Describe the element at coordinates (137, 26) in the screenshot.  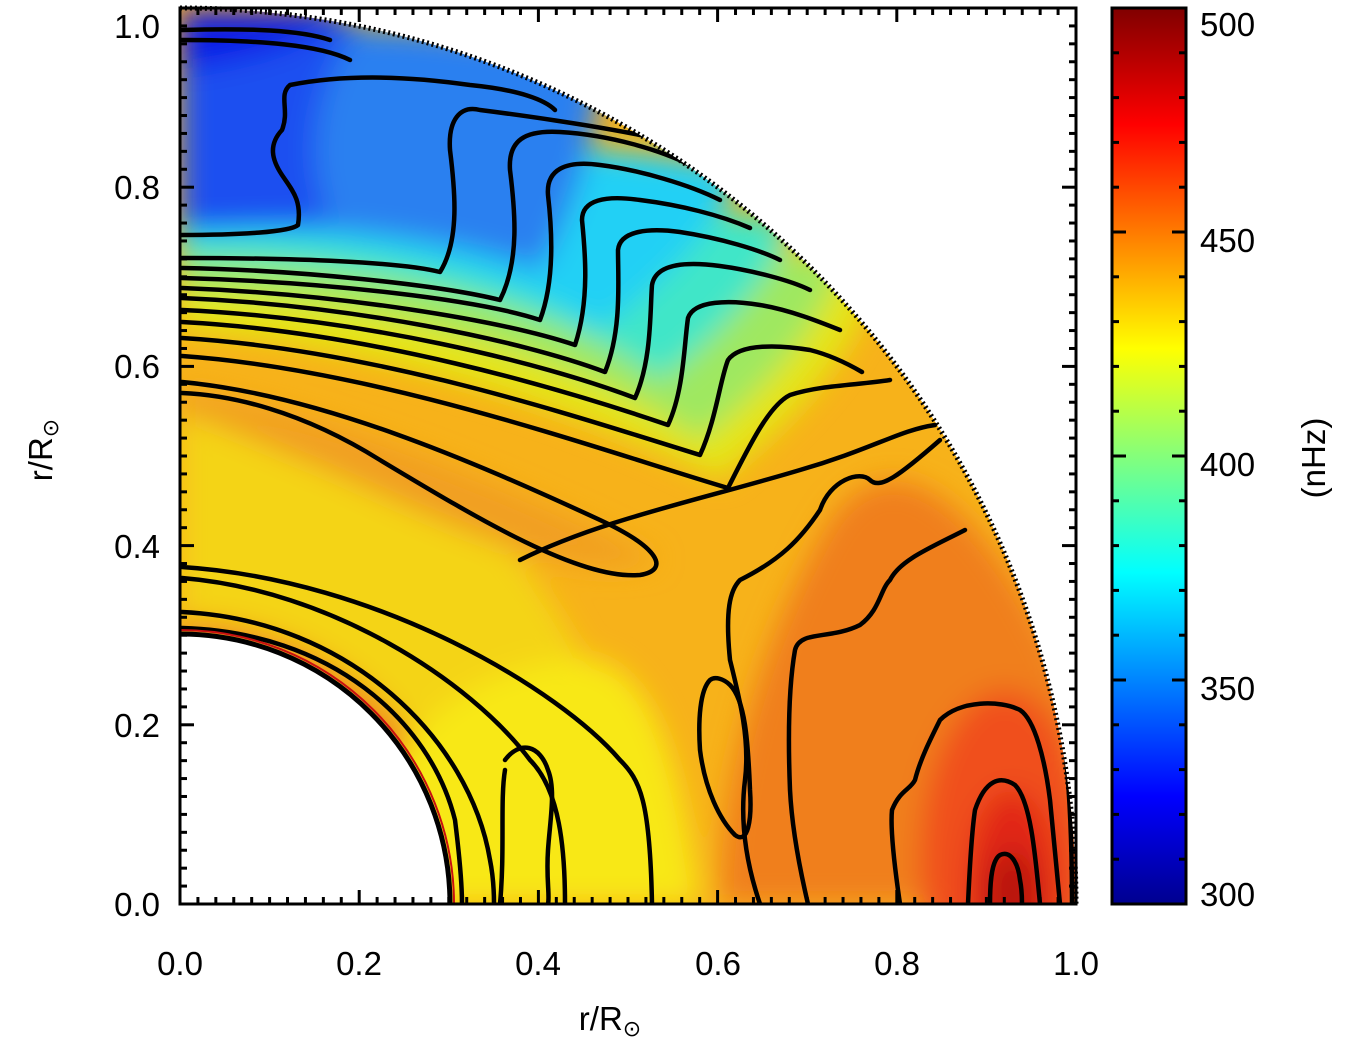
I see `y-tick-label: 1.0` at that location.